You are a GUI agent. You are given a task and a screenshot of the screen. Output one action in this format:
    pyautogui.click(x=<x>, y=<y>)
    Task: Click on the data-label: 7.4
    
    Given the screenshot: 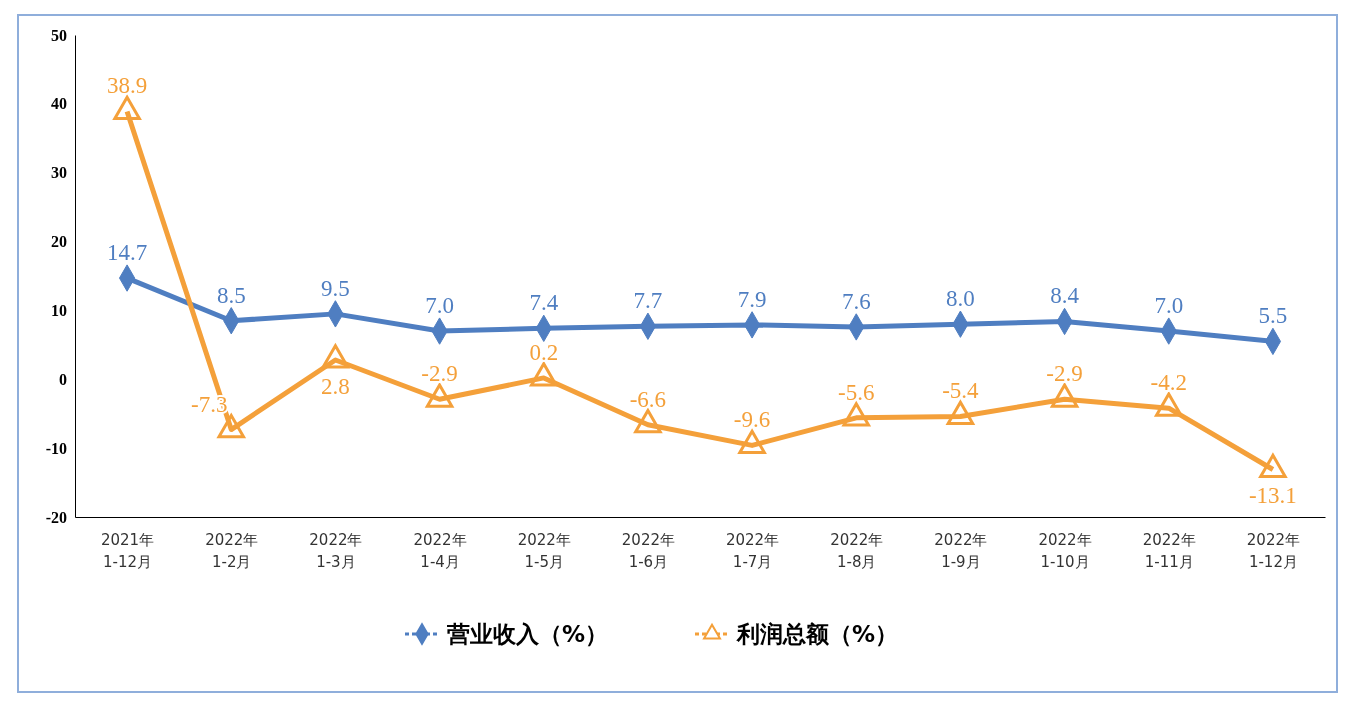 What is the action you would take?
    pyautogui.click(x=544, y=303)
    